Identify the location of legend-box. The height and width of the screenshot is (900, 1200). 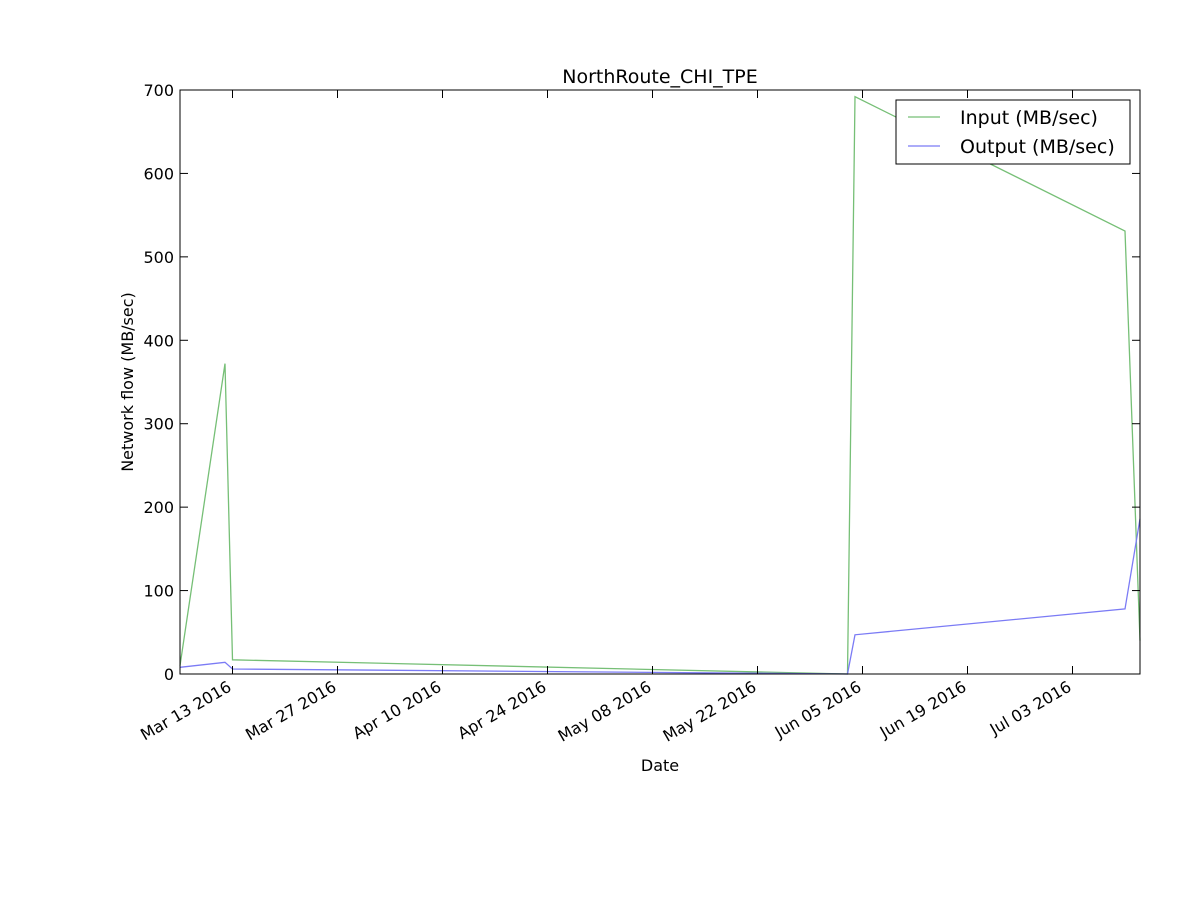
(1013, 132).